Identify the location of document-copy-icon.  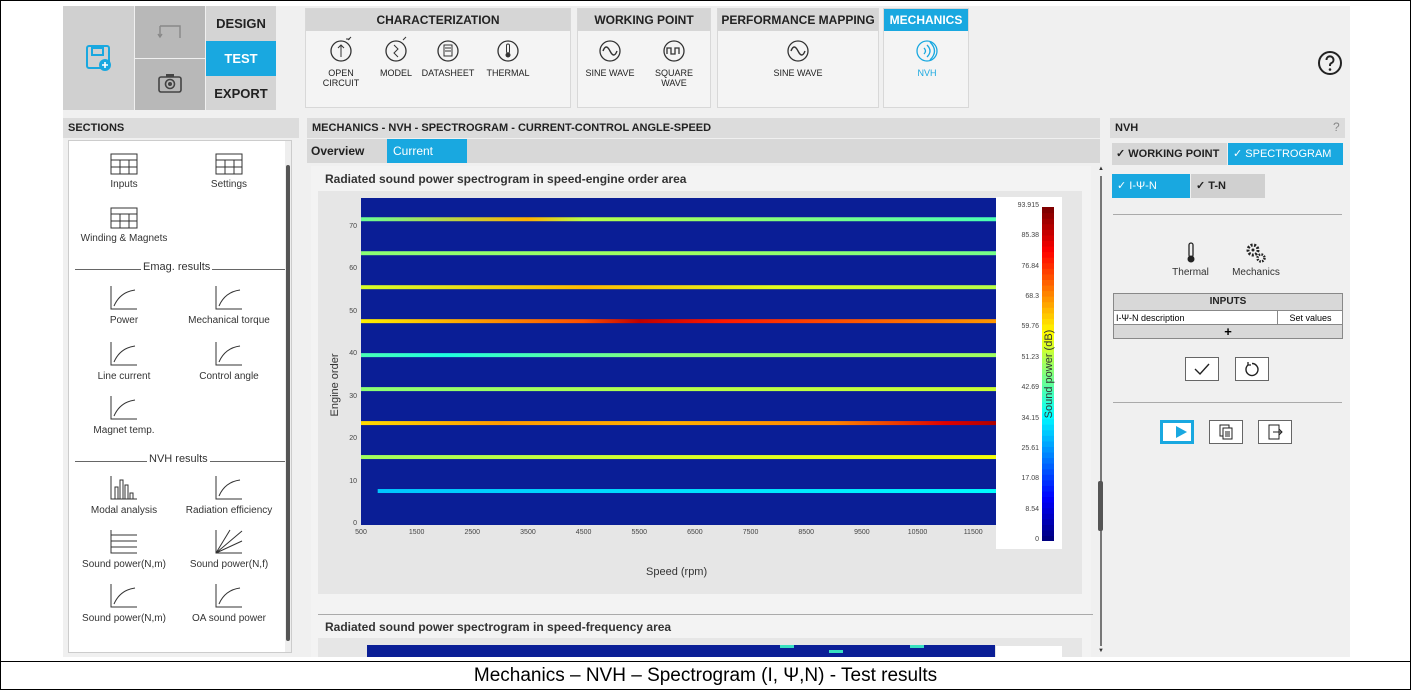
(1226, 432).